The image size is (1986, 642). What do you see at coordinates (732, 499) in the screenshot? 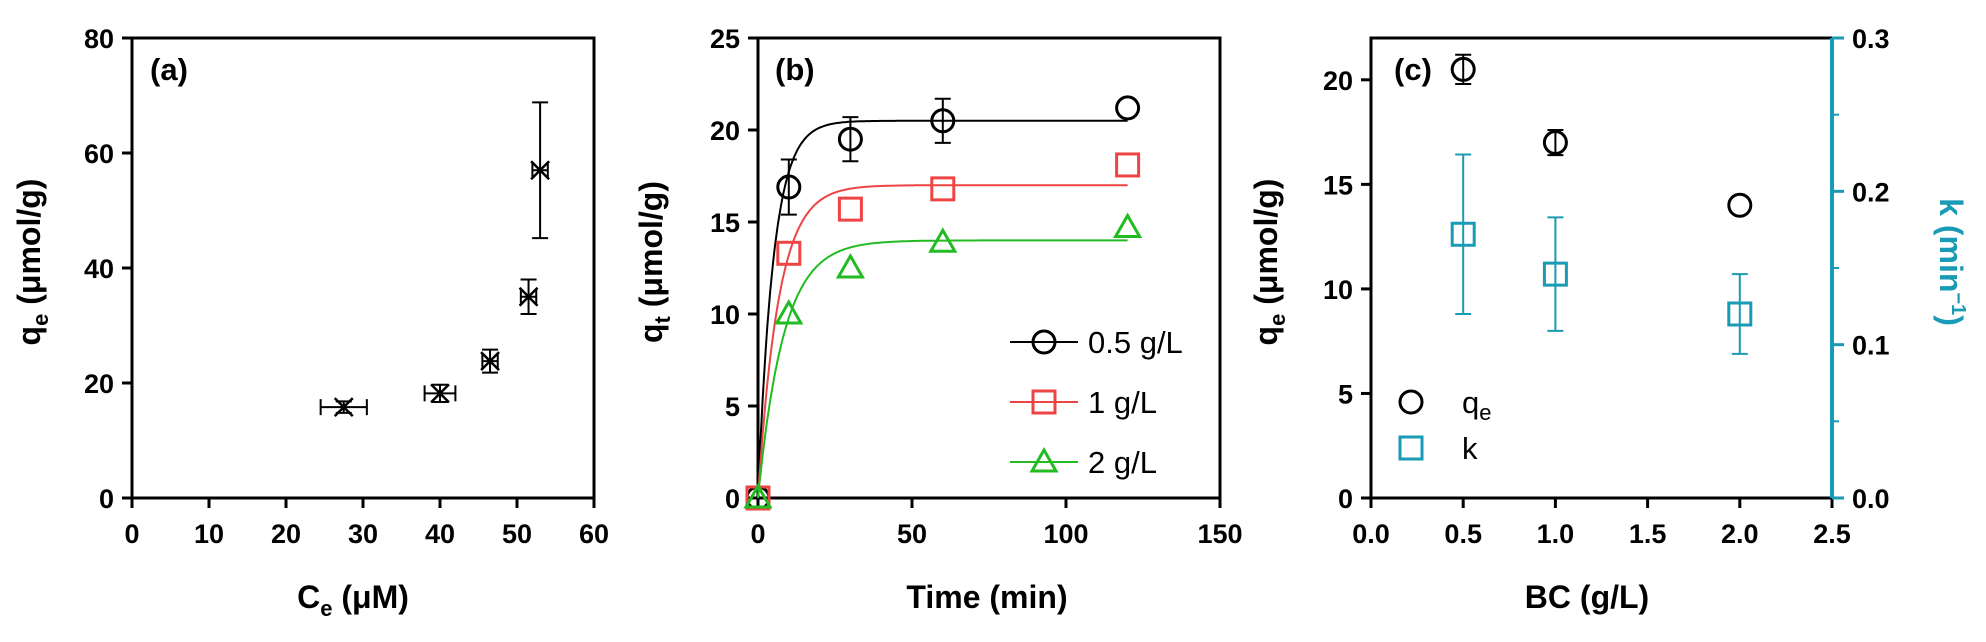
I see `panel-b-y-tick-label: 0` at bounding box center [732, 499].